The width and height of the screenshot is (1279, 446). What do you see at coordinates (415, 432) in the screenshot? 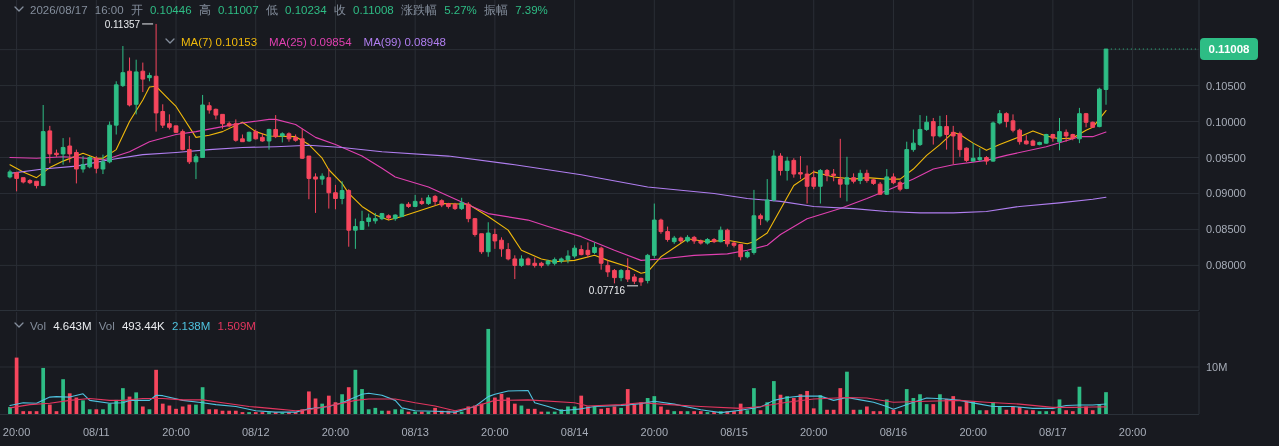
I see `x-tick-label: 08/13` at bounding box center [415, 432].